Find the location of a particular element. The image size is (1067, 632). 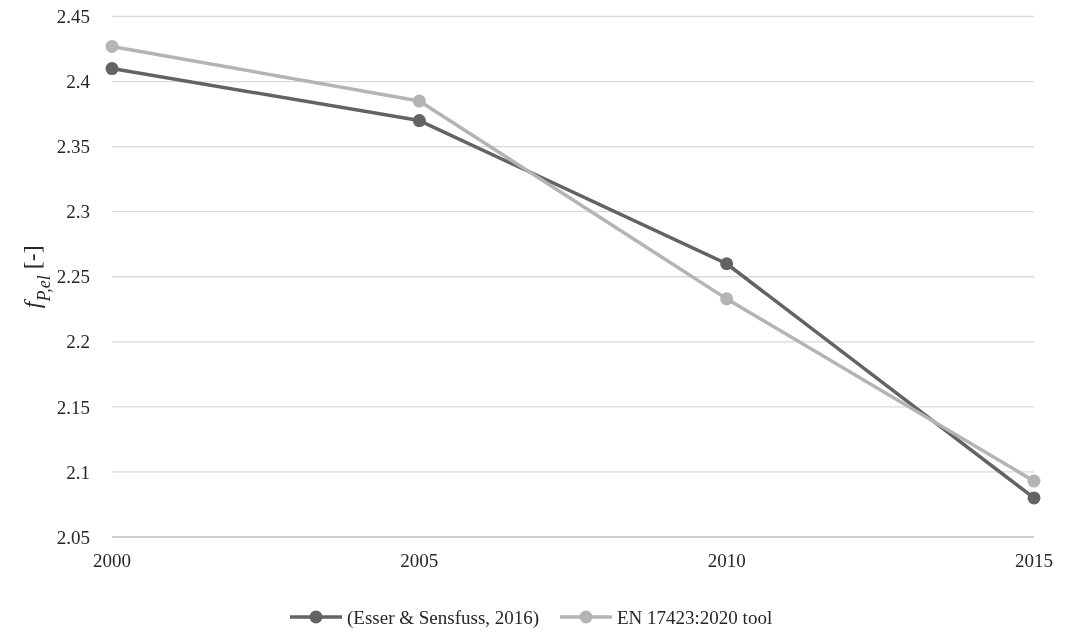

y-tick-label: 2.45 is located at coordinates (73, 17).